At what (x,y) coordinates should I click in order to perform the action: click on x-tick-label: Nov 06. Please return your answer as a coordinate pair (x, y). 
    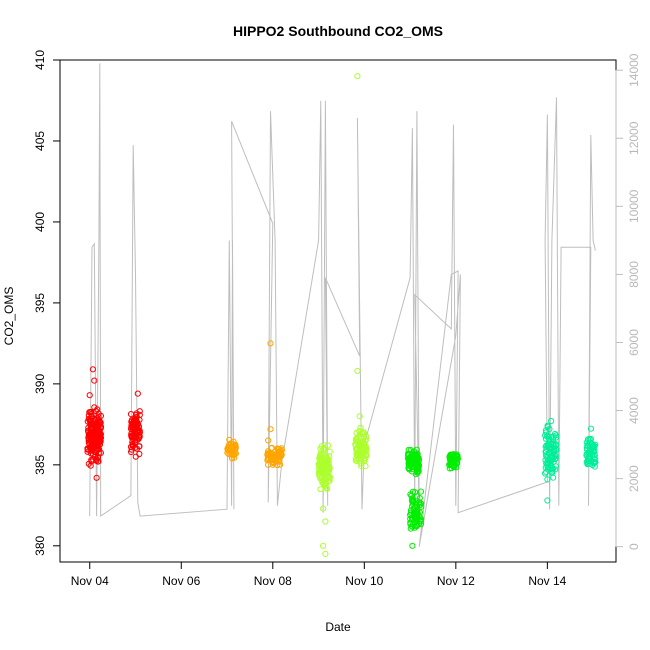
    Looking at the image, I should click on (181, 581).